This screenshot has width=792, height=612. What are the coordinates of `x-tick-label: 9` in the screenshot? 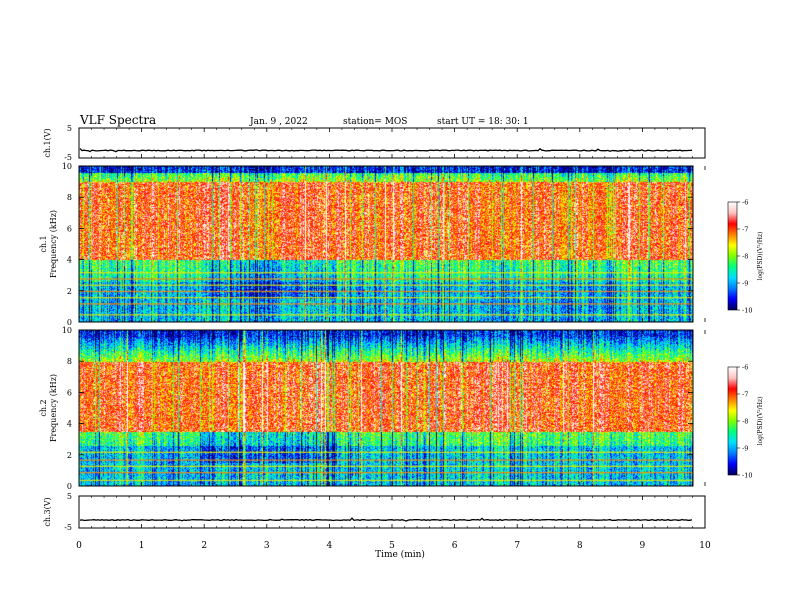 It's located at (643, 546).